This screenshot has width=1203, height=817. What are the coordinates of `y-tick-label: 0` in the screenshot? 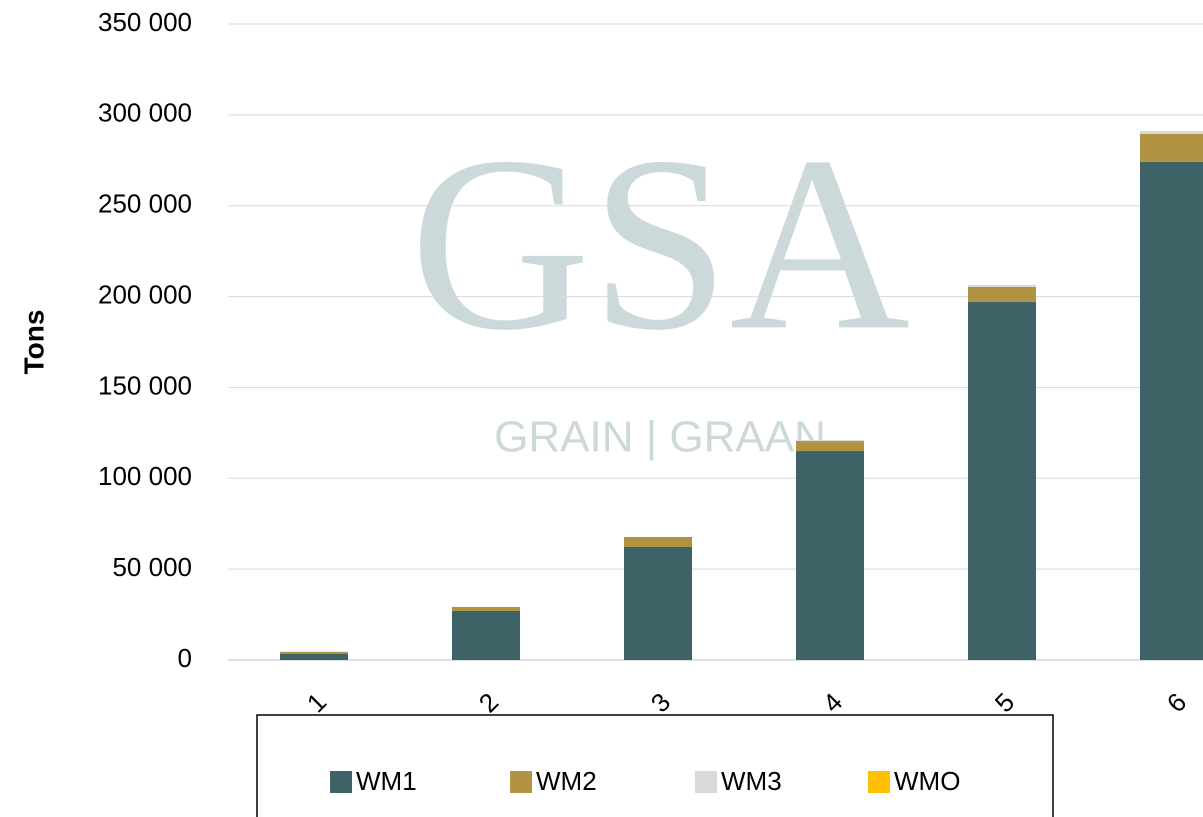 It's located at (185, 658).